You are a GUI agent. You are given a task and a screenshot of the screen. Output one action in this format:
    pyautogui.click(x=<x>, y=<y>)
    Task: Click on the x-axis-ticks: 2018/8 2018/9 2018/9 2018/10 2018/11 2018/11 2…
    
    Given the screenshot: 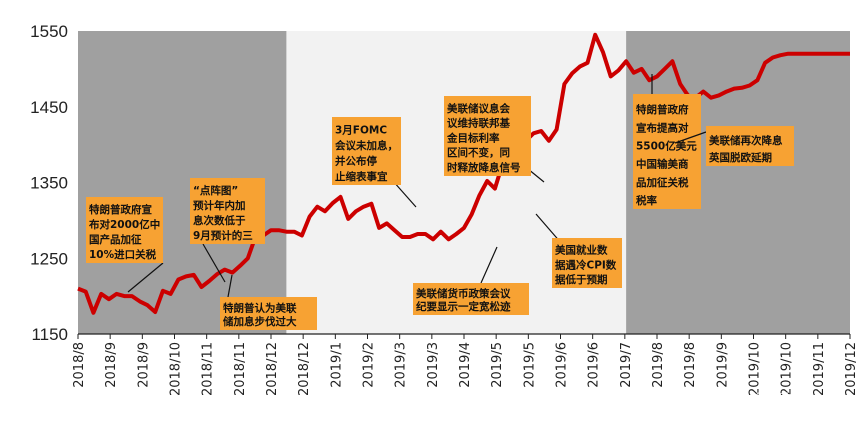 What is the action you would take?
    pyautogui.click(x=465, y=365)
    